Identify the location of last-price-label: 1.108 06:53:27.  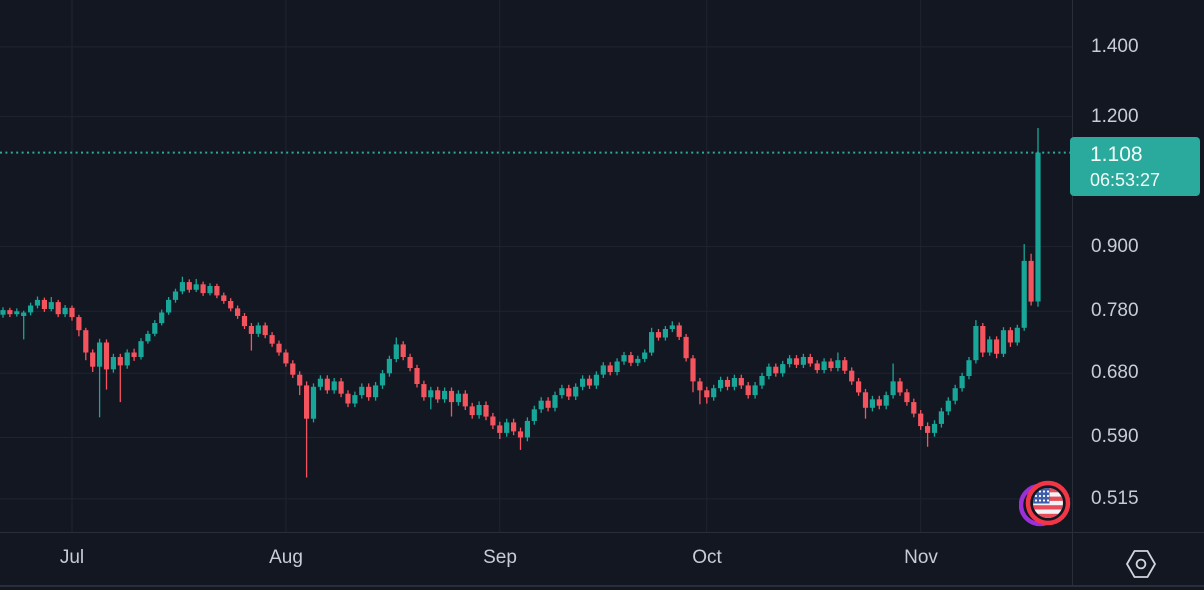
(1135, 166).